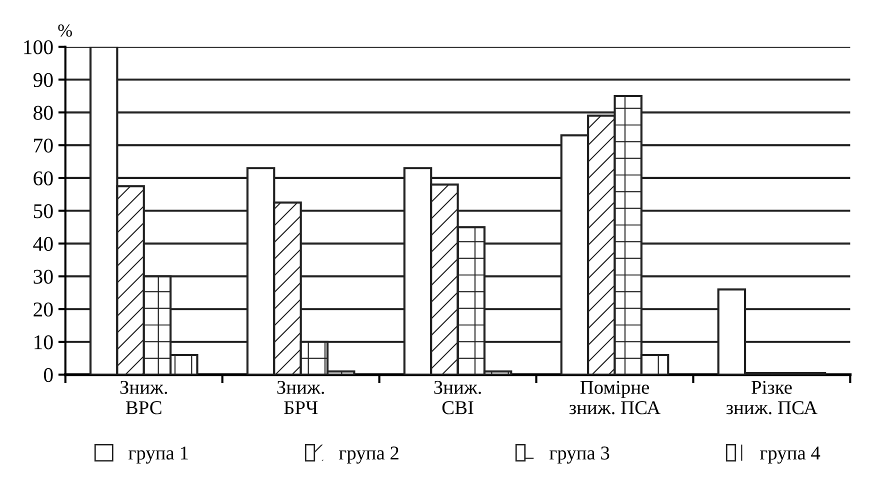  What do you see at coordinates (43, 342) in the screenshot?
I see `y-tick-label: 10` at bounding box center [43, 342].